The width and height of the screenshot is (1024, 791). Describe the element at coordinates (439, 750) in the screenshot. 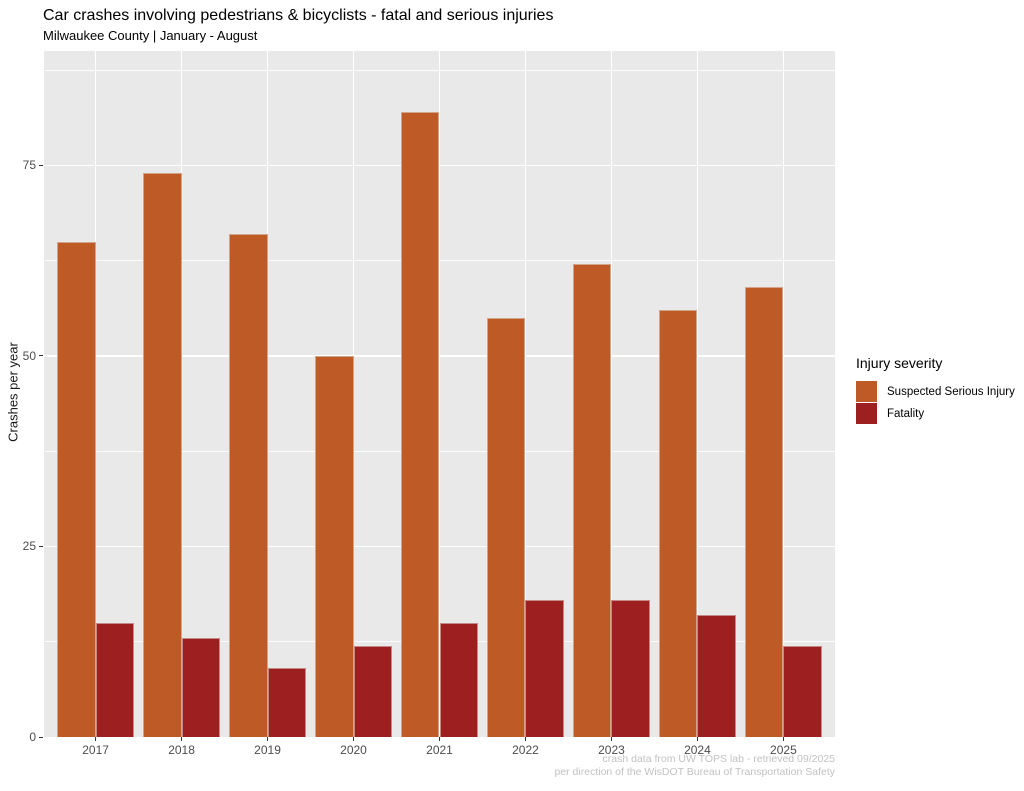

I see `x-tick-label-2021: 2021` at that location.